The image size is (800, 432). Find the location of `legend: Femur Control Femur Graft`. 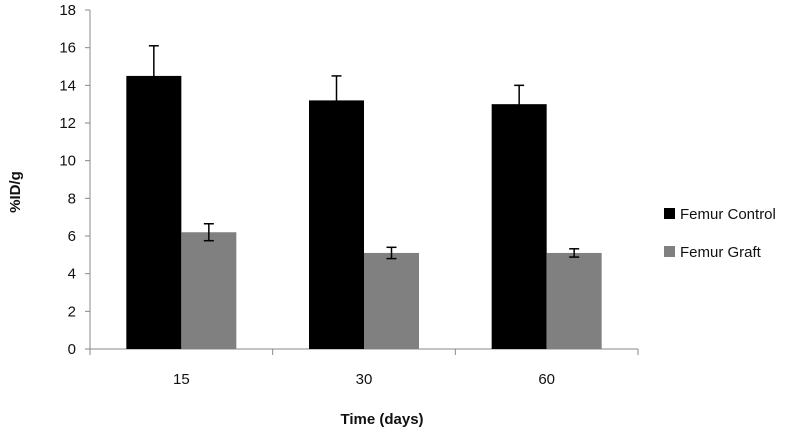

legend: Femur Control Femur Graft is located at coordinates (720, 233).